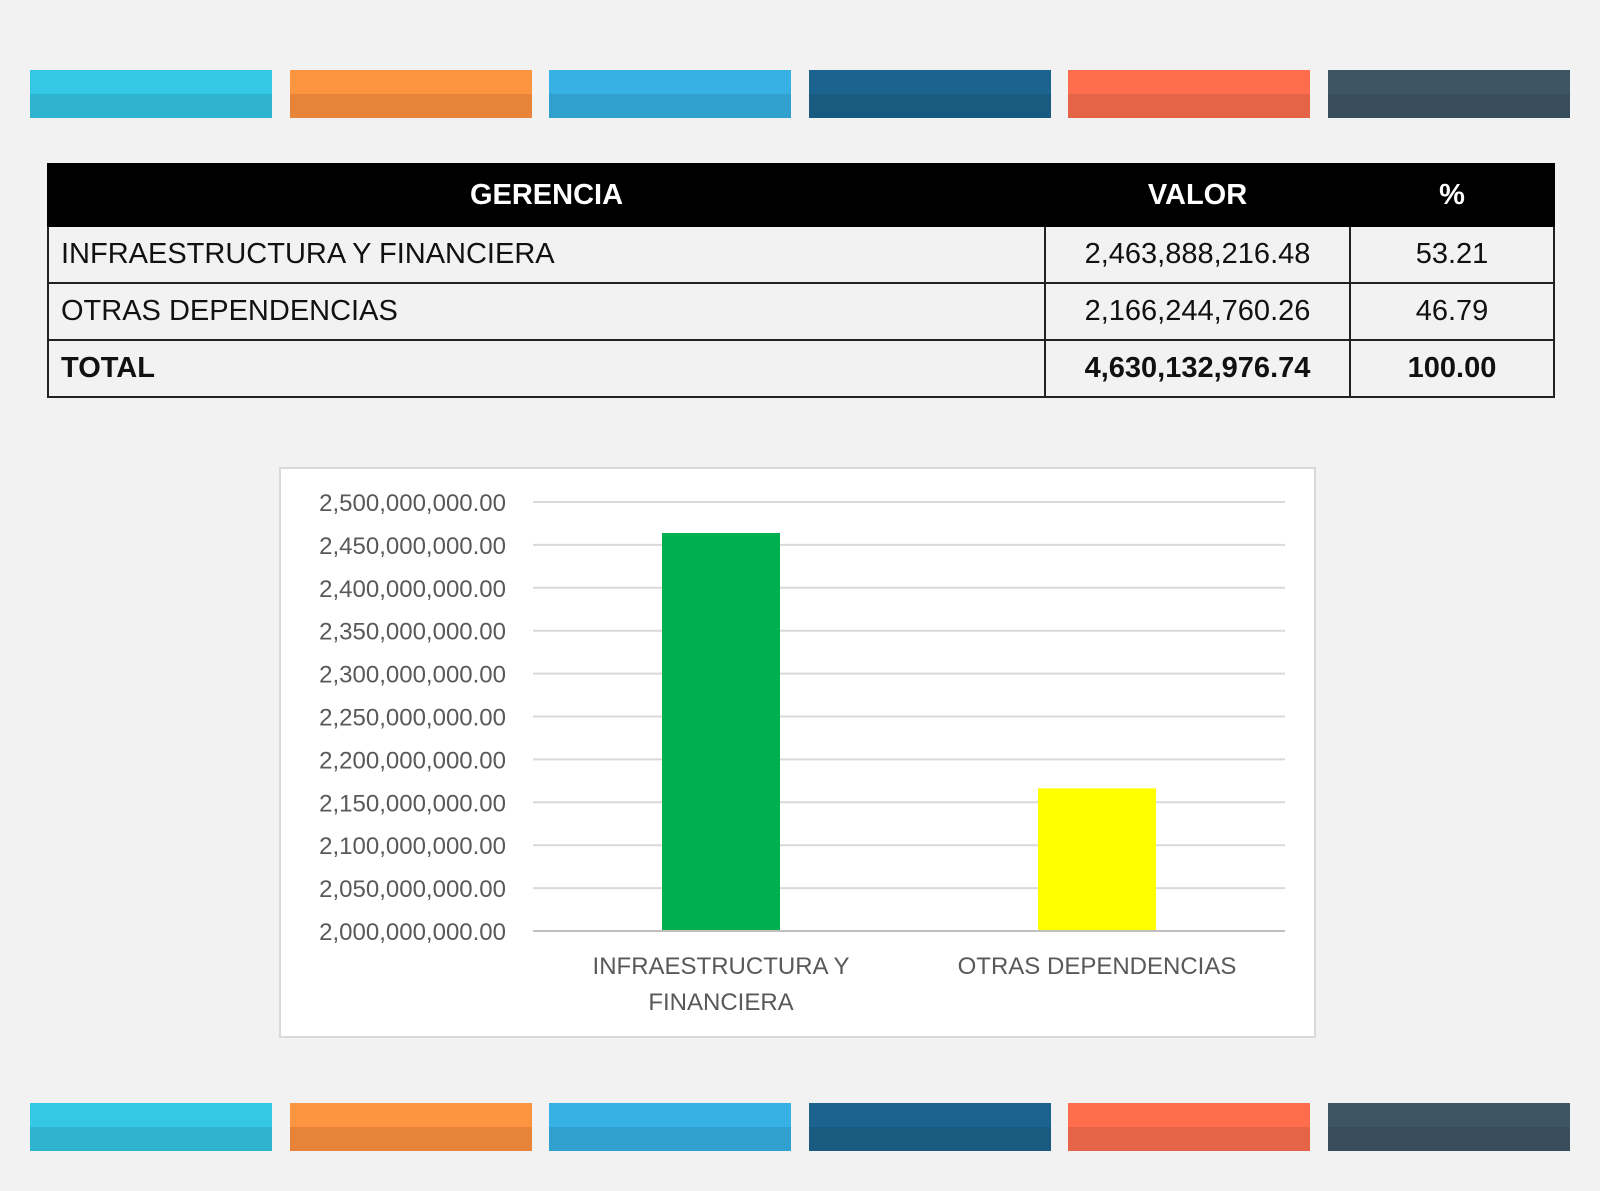 The width and height of the screenshot is (1600, 1191). Describe the element at coordinates (800, 1127) in the screenshot. I see `bottom-color-stripes` at that location.